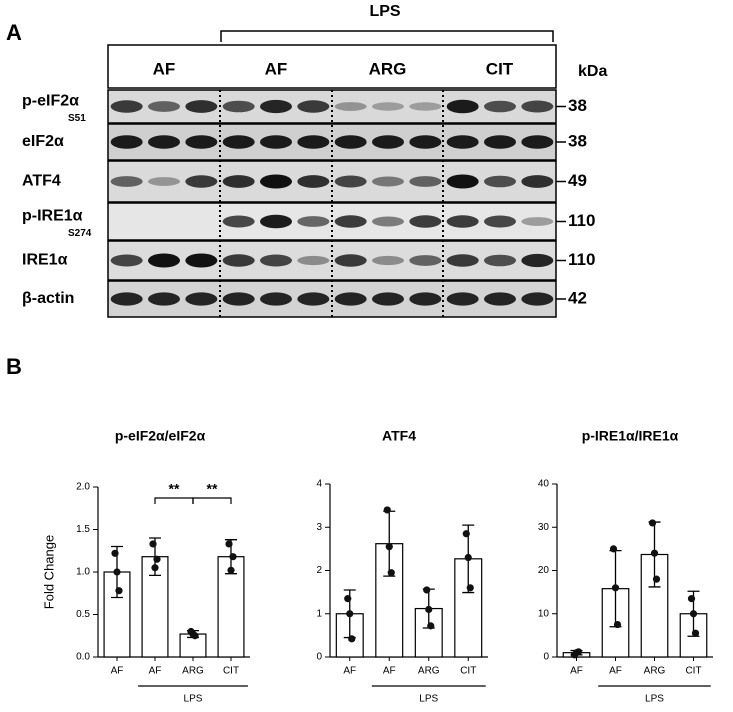 Image resolution: width=733 pixels, height=712 pixels. I want to click on header-box, so click(332, 66).